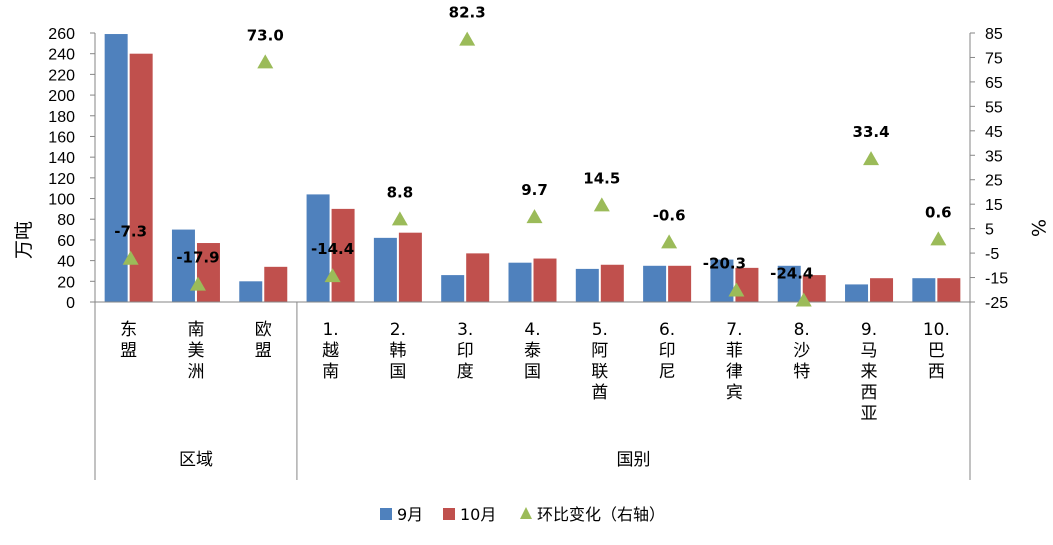 The width and height of the screenshot is (1053, 545). What do you see at coordinates (61, 179) in the screenshot?
I see `left-tick-label: 120` at bounding box center [61, 179].